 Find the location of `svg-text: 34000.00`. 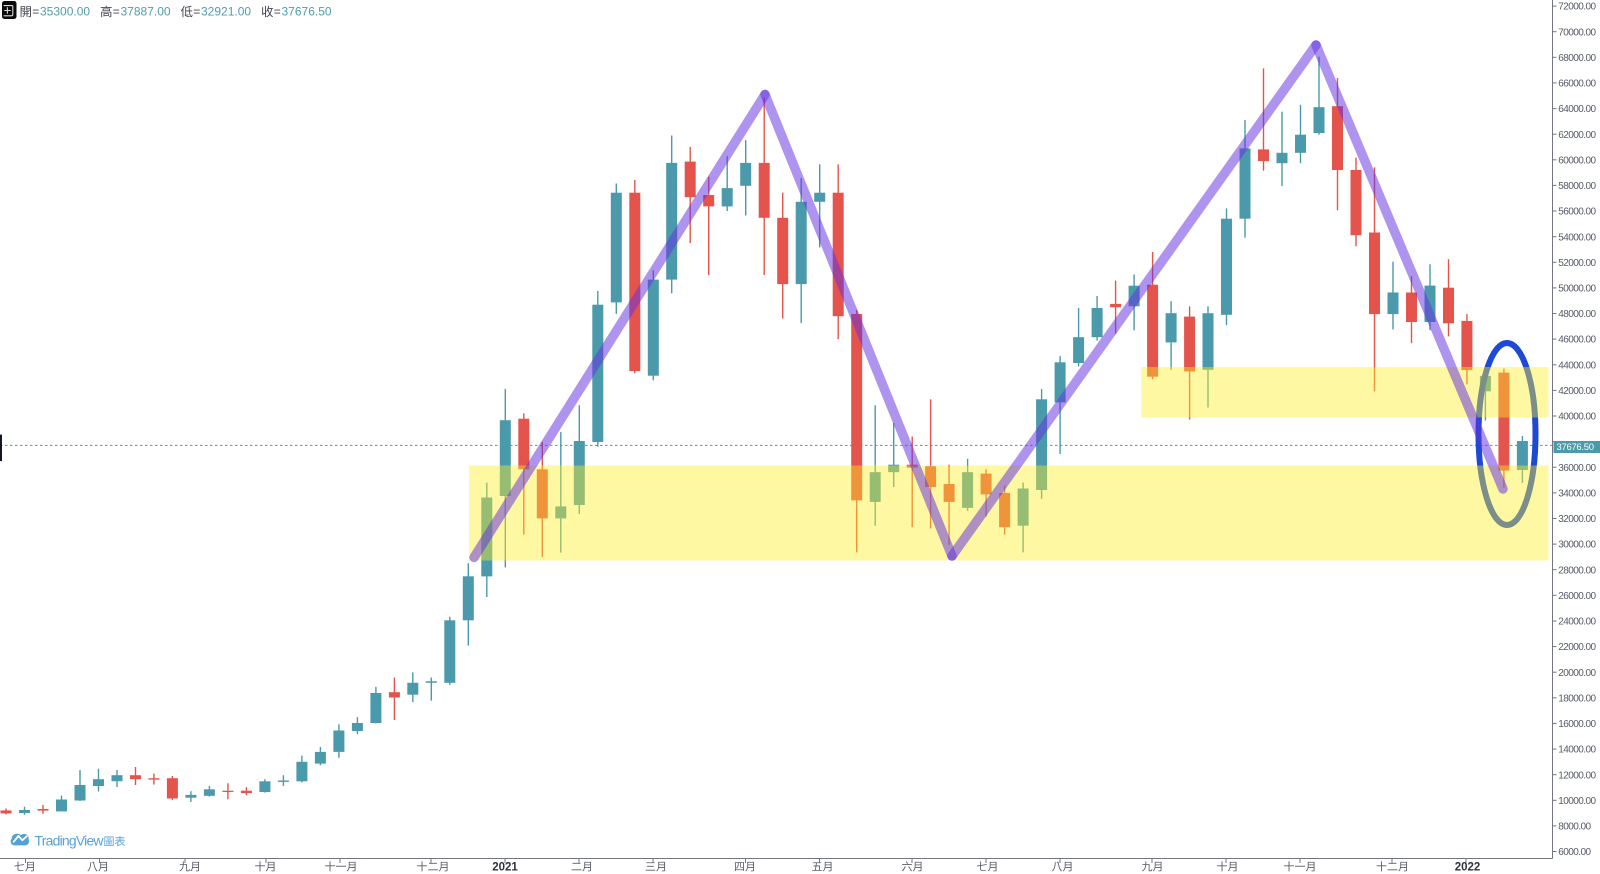

svg-text: 34000.00 is located at coordinates (1577, 494).